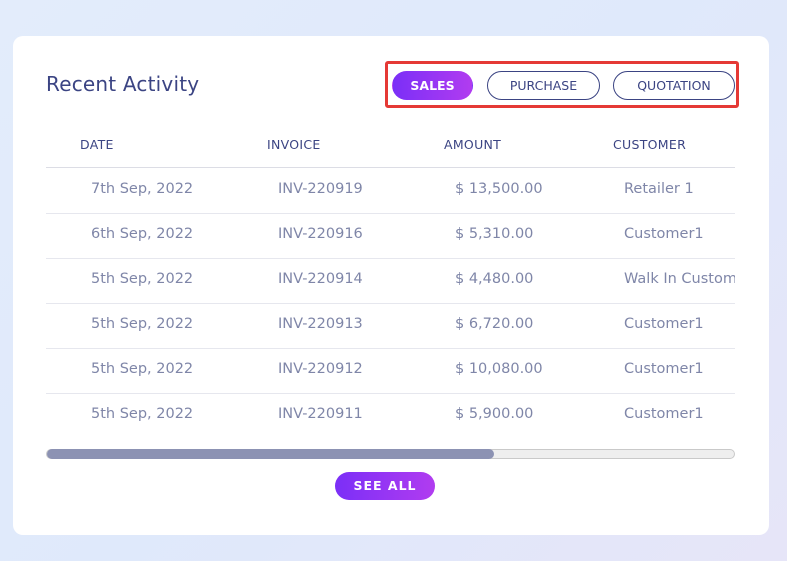 This screenshot has width=787, height=561. I want to click on tab-sales: SALES, so click(432, 85).